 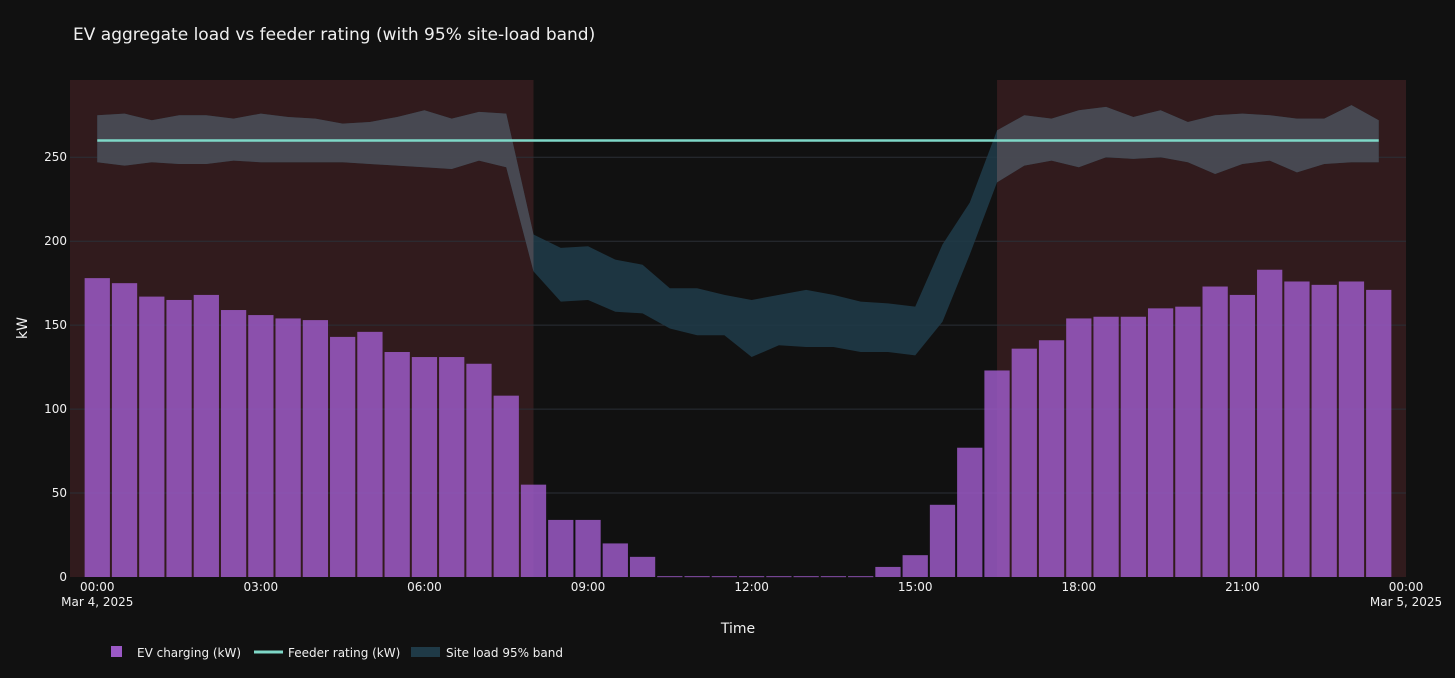 I want to click on x-tick-label: 15:00, so click(x=915, y=587).